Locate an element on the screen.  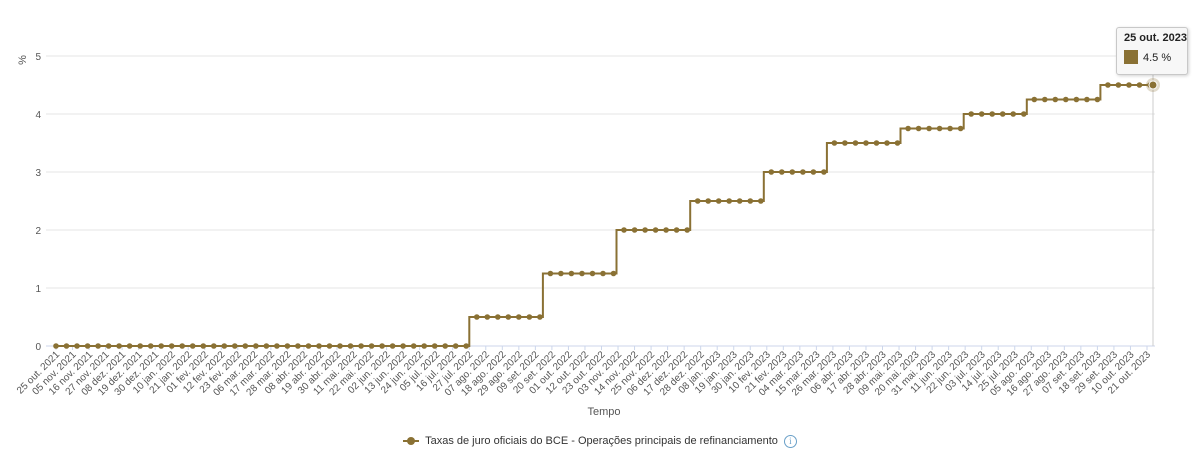
y-tick-label: 4 is located at coordinates (38, 115).